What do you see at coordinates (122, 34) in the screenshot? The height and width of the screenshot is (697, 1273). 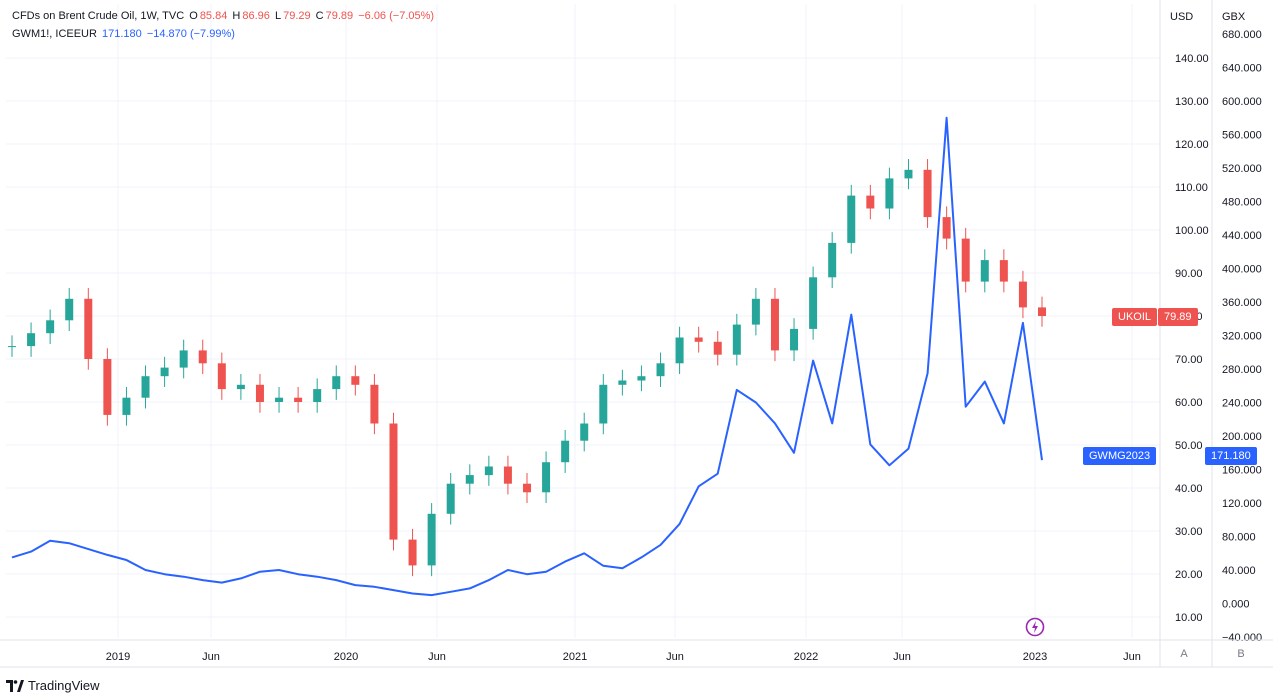 I see `legend-compare-value: 171.180` at bounding box center [122, 34].